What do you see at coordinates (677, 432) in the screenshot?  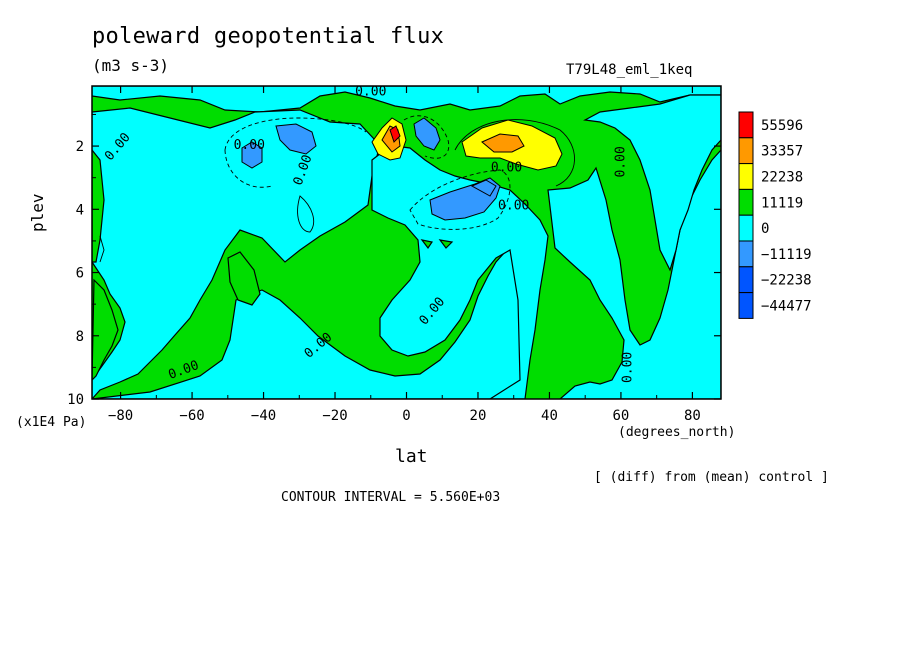 I see `x-axis-unit: (degrees_north)` at bounding box center [677, 432].